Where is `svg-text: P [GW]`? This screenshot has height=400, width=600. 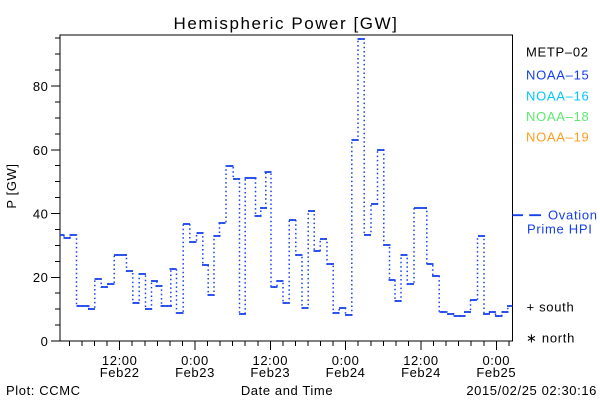
svg-text: P [GW] is located at coordinates (11, 185).